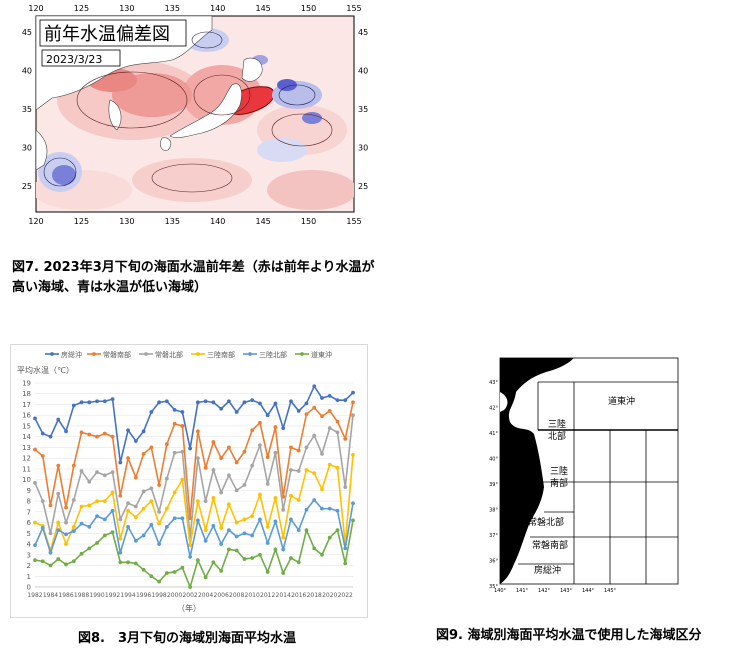 The height and width of the screenshot is (659, 733). What do you see at coordinates (27, 186) in the screenshot?
I see `fig7-lat-tick-left: 25` at bounding box center [27, 186].